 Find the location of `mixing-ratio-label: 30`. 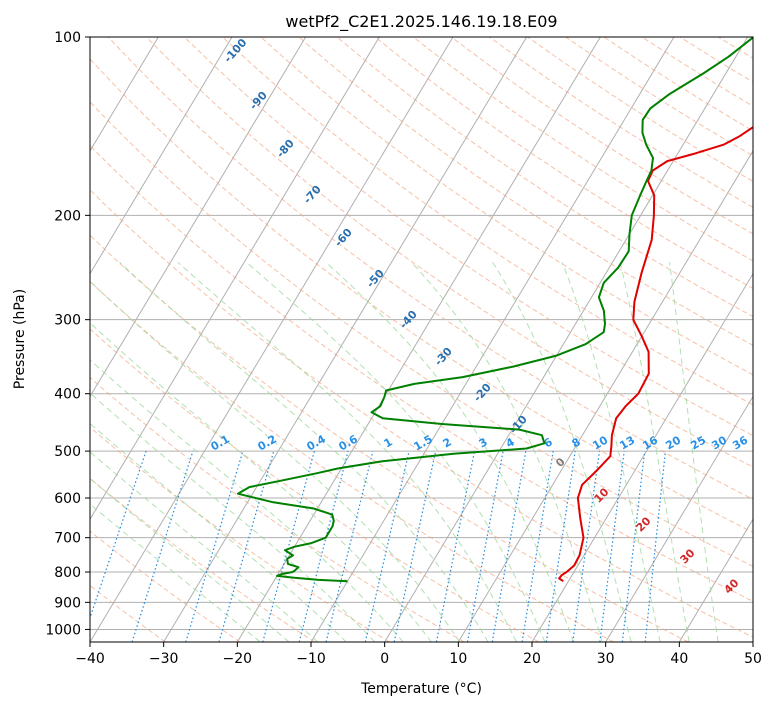

mixing-ratio-label: 30 is located at coordinates (719, 442).